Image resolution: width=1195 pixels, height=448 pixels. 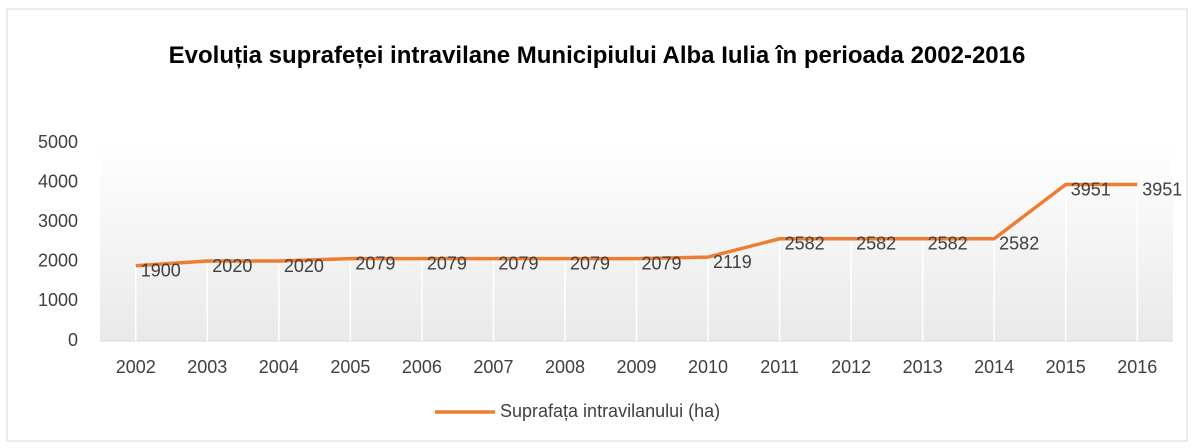 What do you see at coordinates (1066, 367) in the screenshot?
I see `x-tick-label: 2015` at bounding box center [1066, 367].